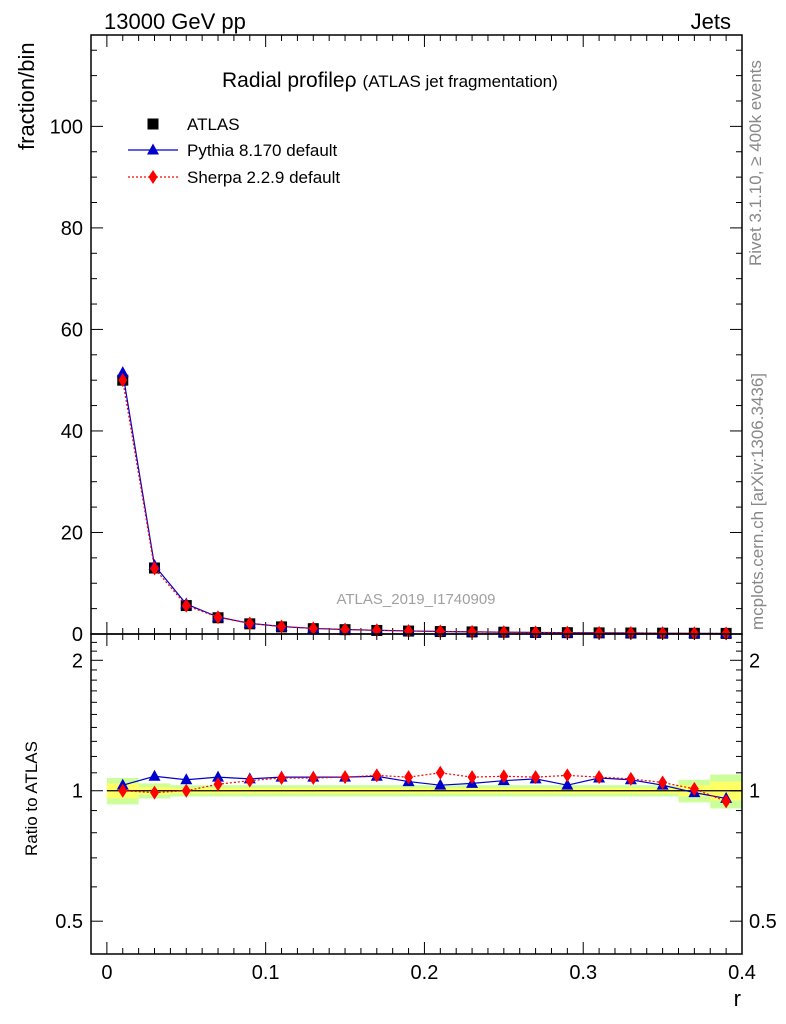  Describe the element at coordinates (742, 973) in the screenshot. I see `x-tick-label: 0.4` at that location.